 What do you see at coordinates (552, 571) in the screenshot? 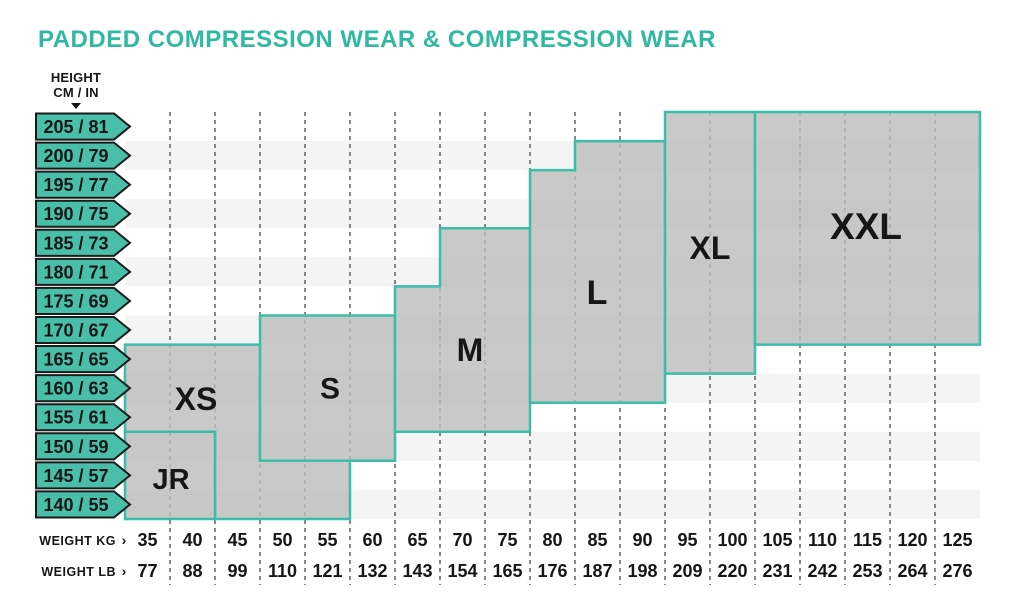
I see `weight-lb-value: 176` at bounding box center [552, 571].